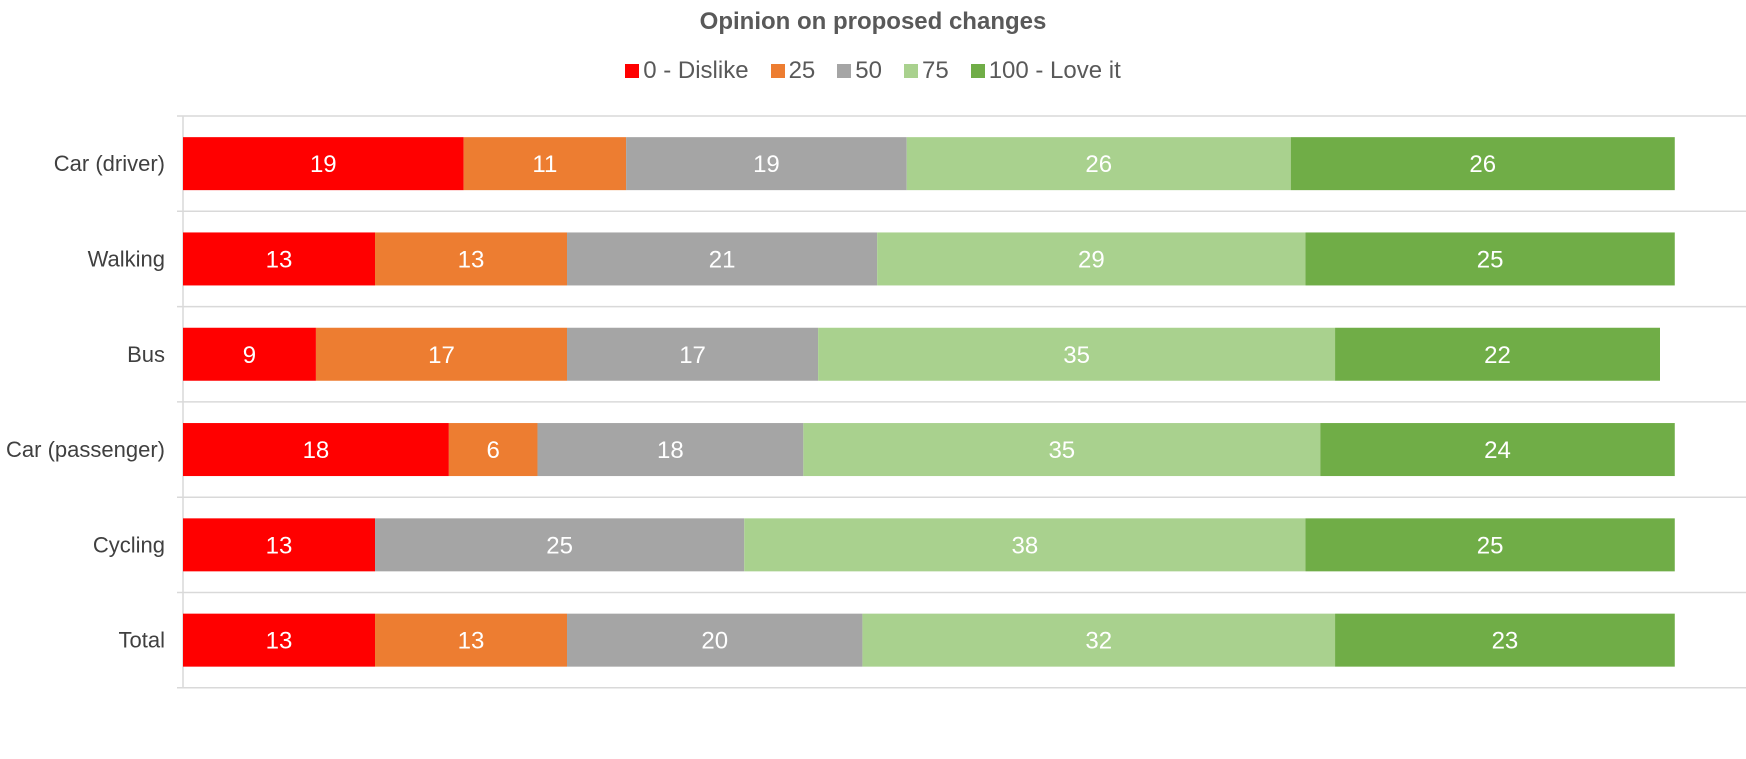 Image resolution: width=1746 pixels, height=759 pixels. What do you see at coordinates (142, 640) in the screenshot?
I see `category-label: Total` at bounding box center [142, 640].